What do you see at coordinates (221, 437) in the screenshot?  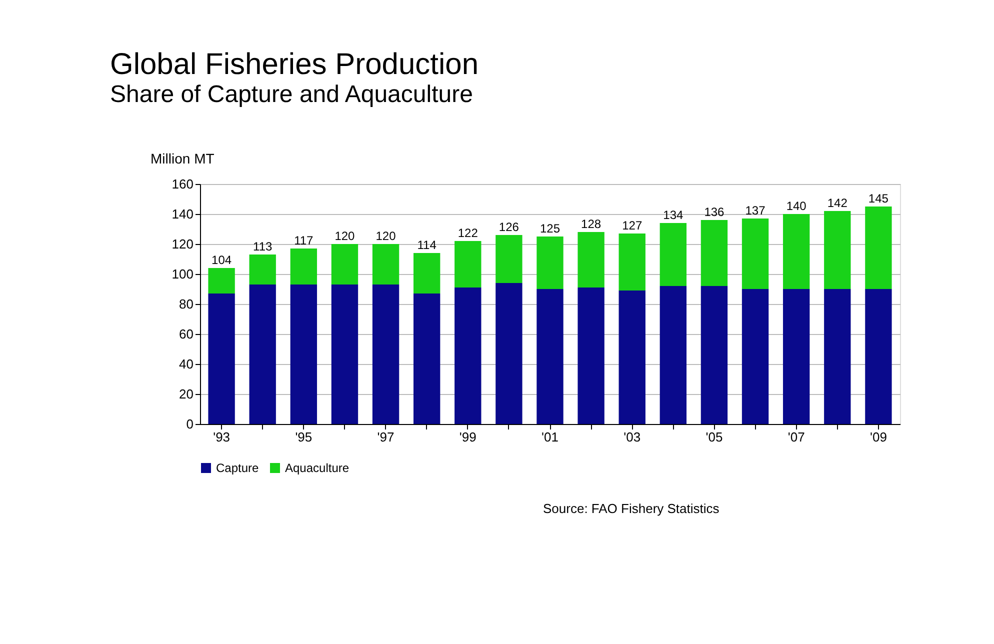 I see `x-tick-label: '93` at bounding box center [221, 437].